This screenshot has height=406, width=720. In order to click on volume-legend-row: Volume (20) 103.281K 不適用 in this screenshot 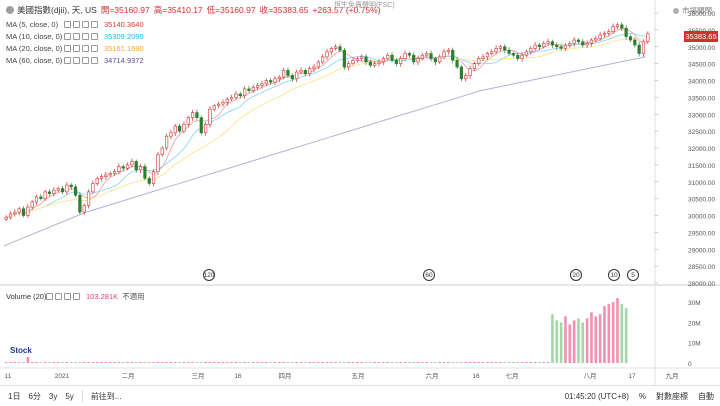, I will do `click(75, 296)`.